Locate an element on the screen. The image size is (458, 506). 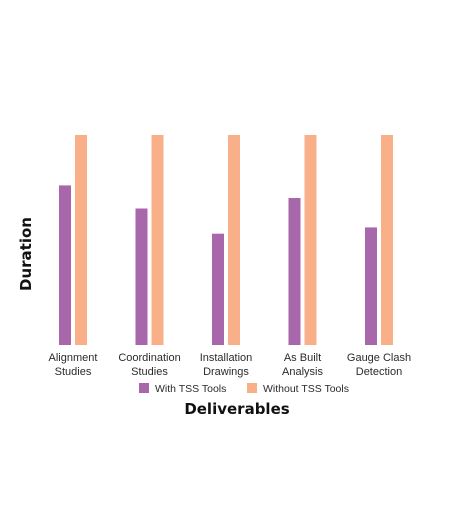
x-tick-label-0-line-1: Studies is located at coordinates (73, 372).